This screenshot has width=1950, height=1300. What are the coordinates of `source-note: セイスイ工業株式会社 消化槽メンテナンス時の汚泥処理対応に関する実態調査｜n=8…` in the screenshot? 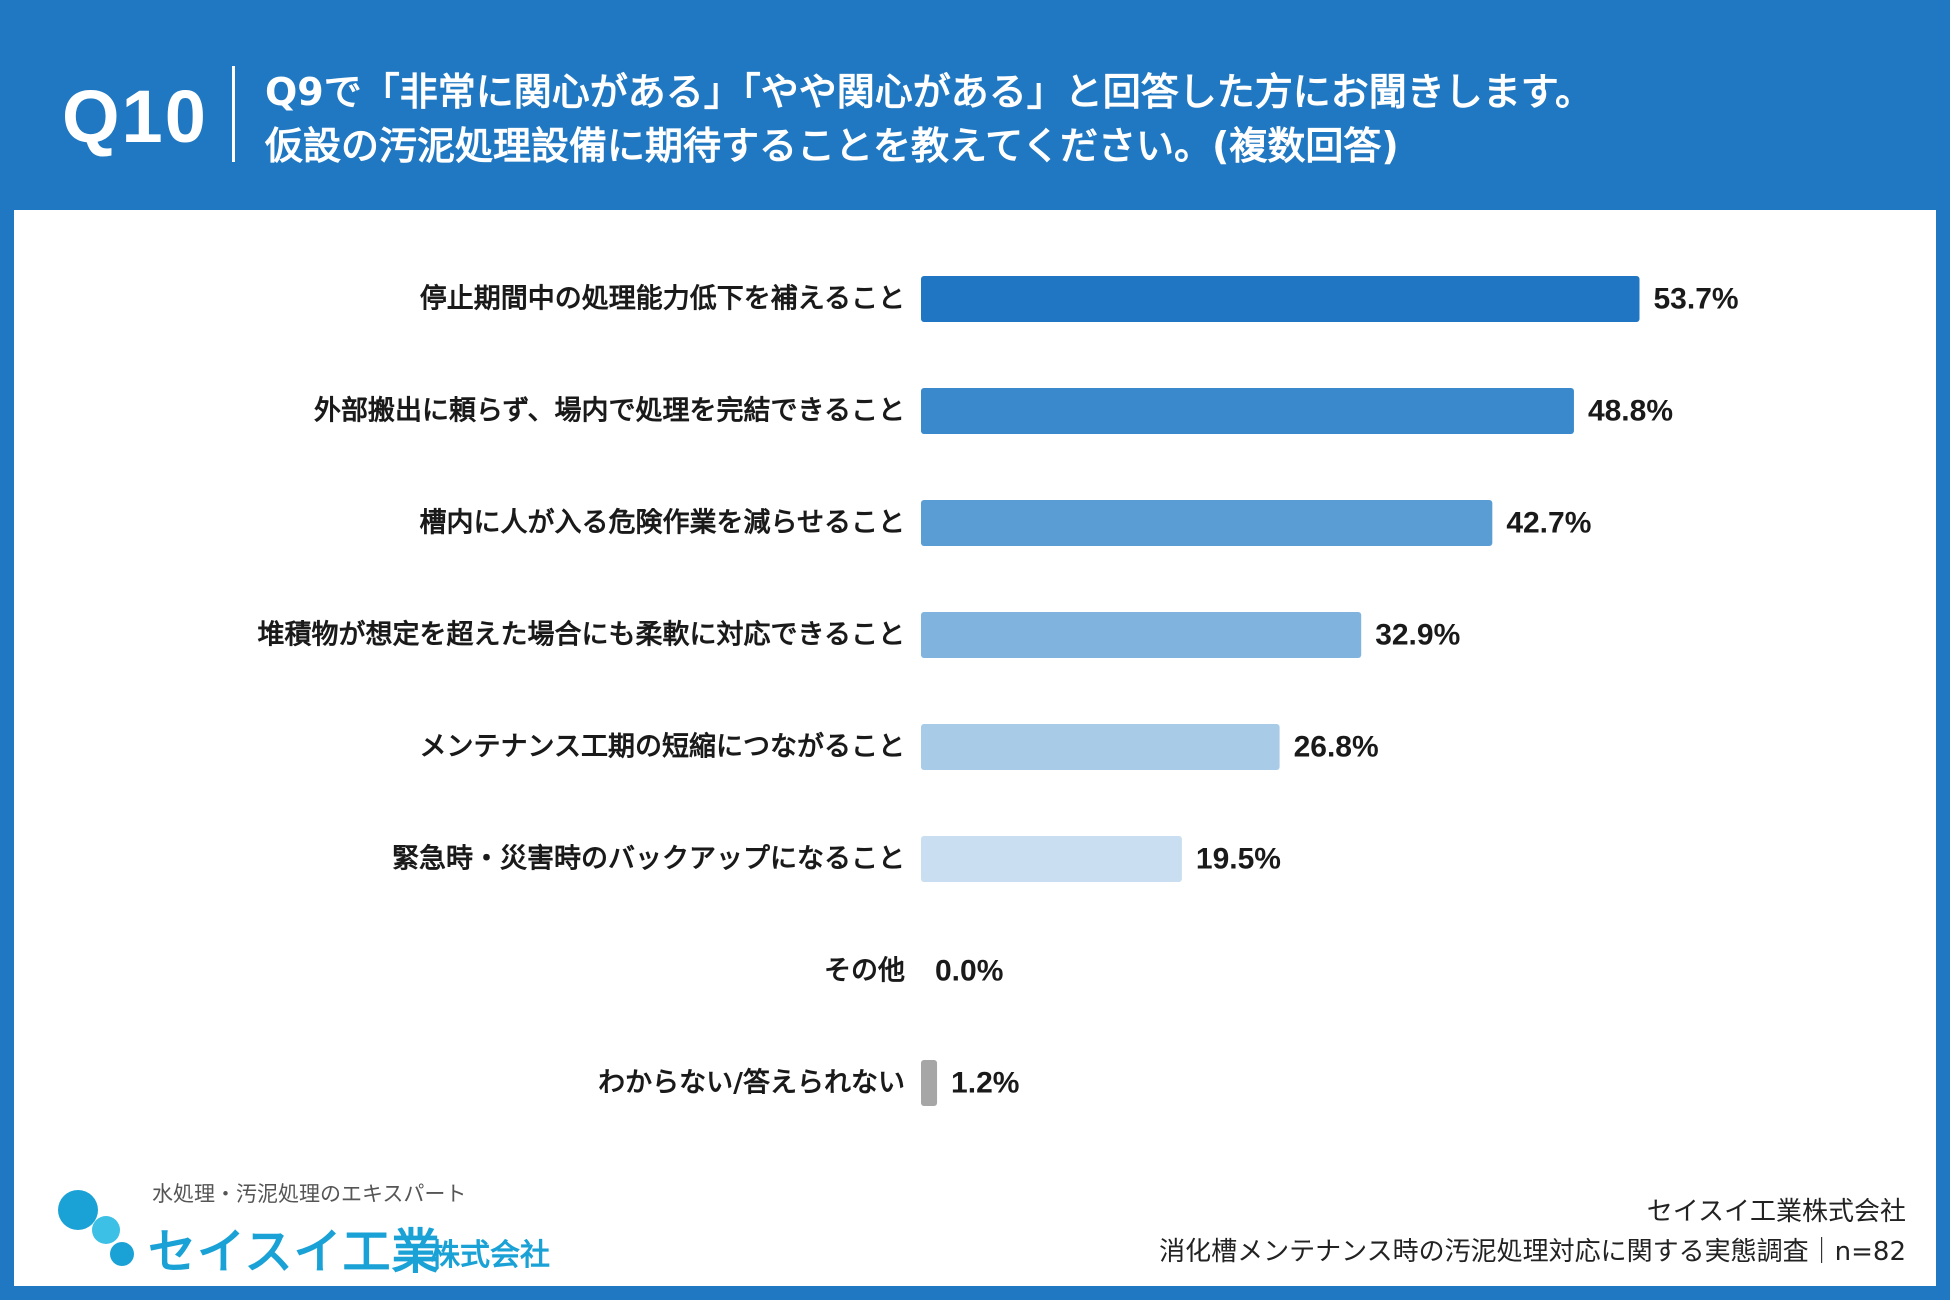 It's located at (1532, 1232).